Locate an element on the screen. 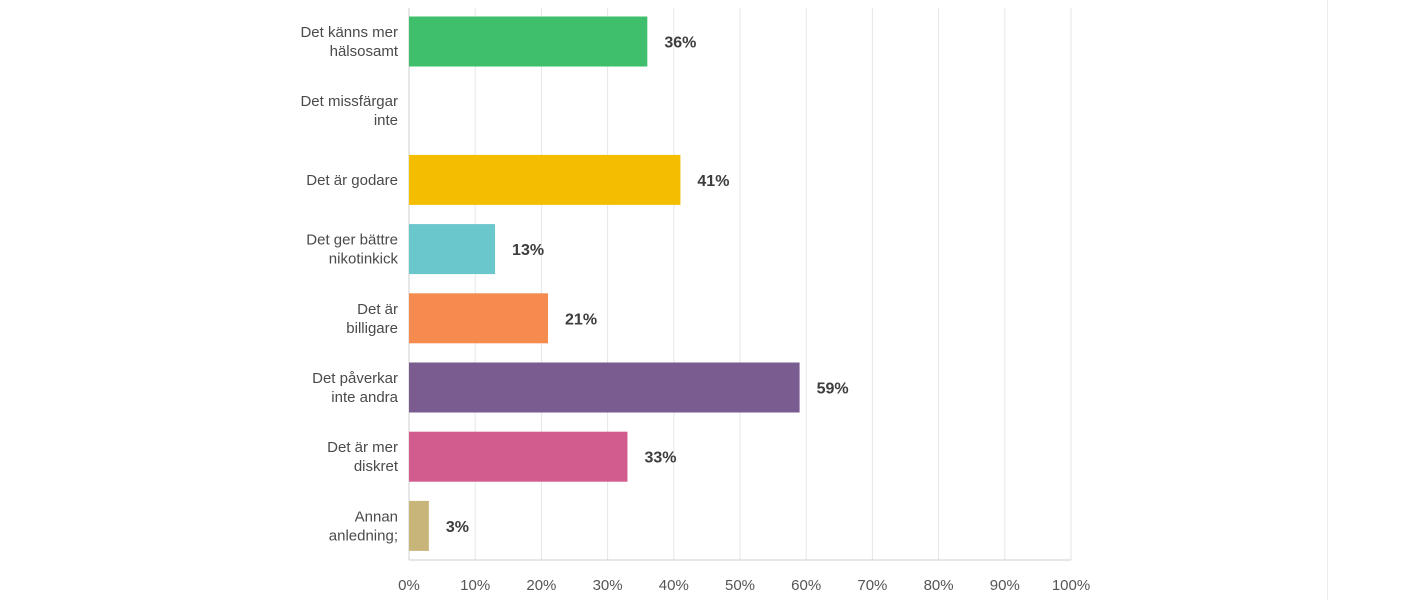 The image size is (1420, 600). data-label: 13% is located at coordinates (528, 250).